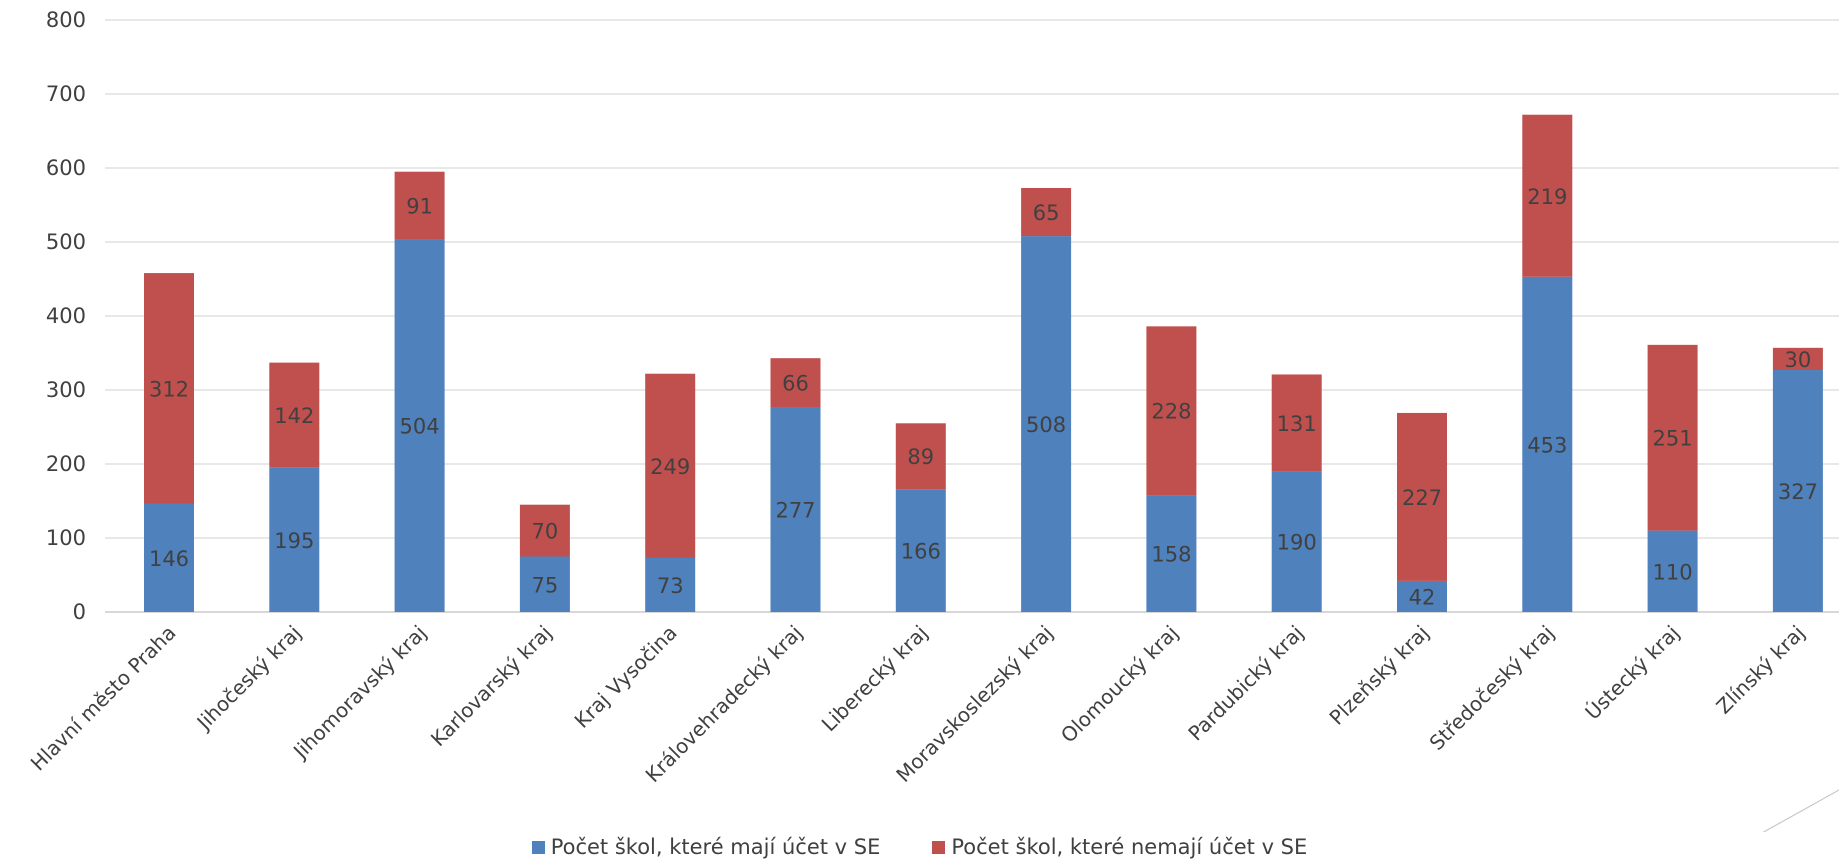 This screenshot has height=862, width=1839. Describe the element at coordinates (1492, 688) in the screenshot. I see `x-tick-label: Středočeský kraj` at that location.